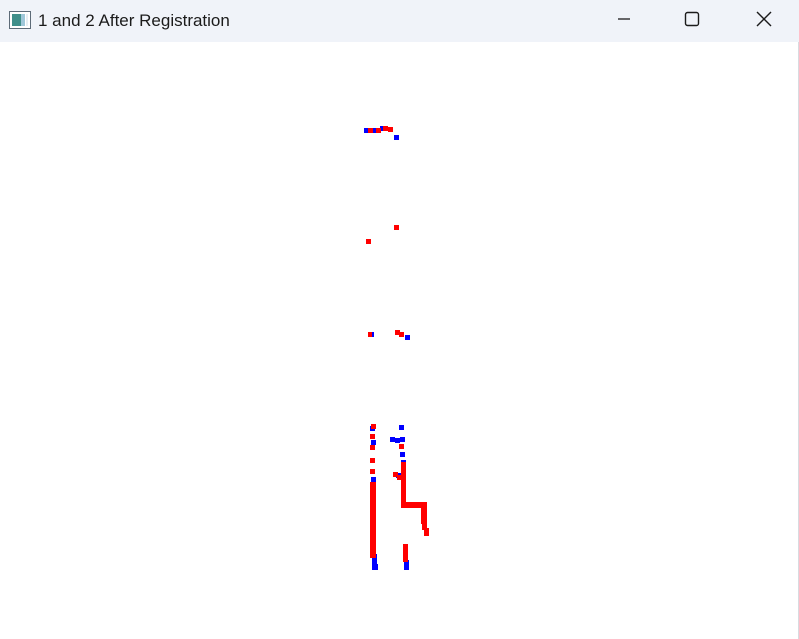 The width and height of the screenshot is (799, 639). I want to click on point-cloud-plot, so click(396, 348).